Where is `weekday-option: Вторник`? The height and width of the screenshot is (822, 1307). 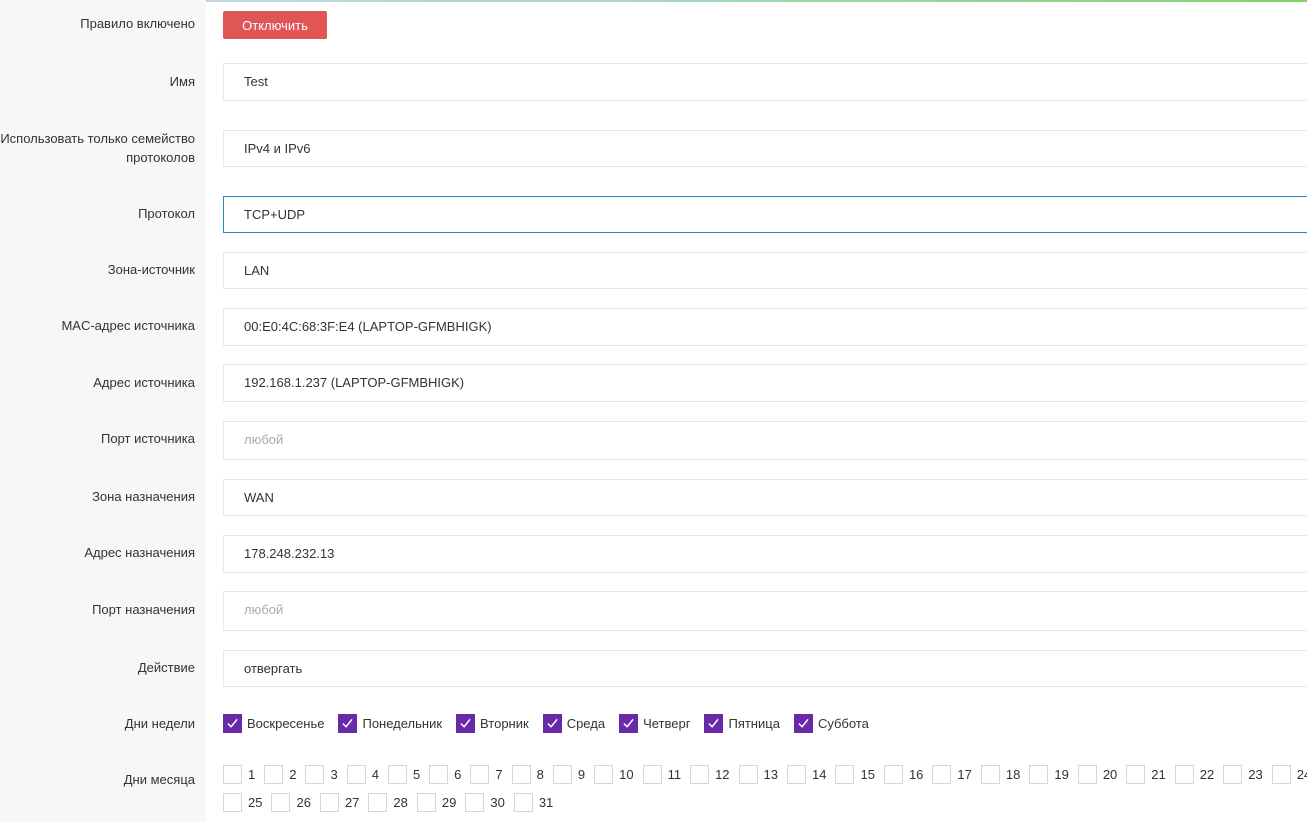
weekday-option: Вторник is located at coordinates (492, 723).